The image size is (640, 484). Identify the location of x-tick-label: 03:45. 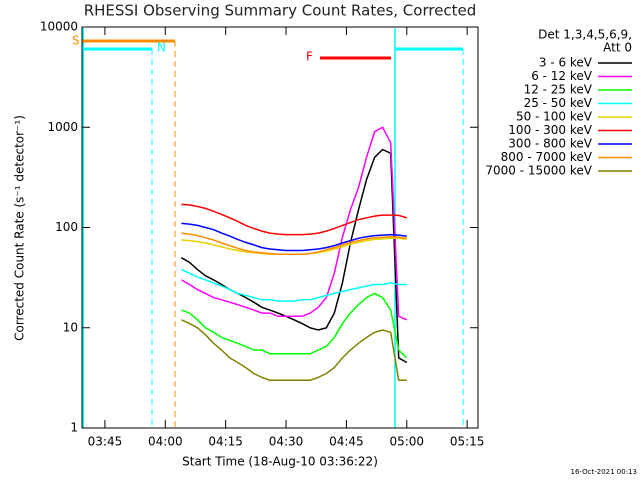
(105, 442).